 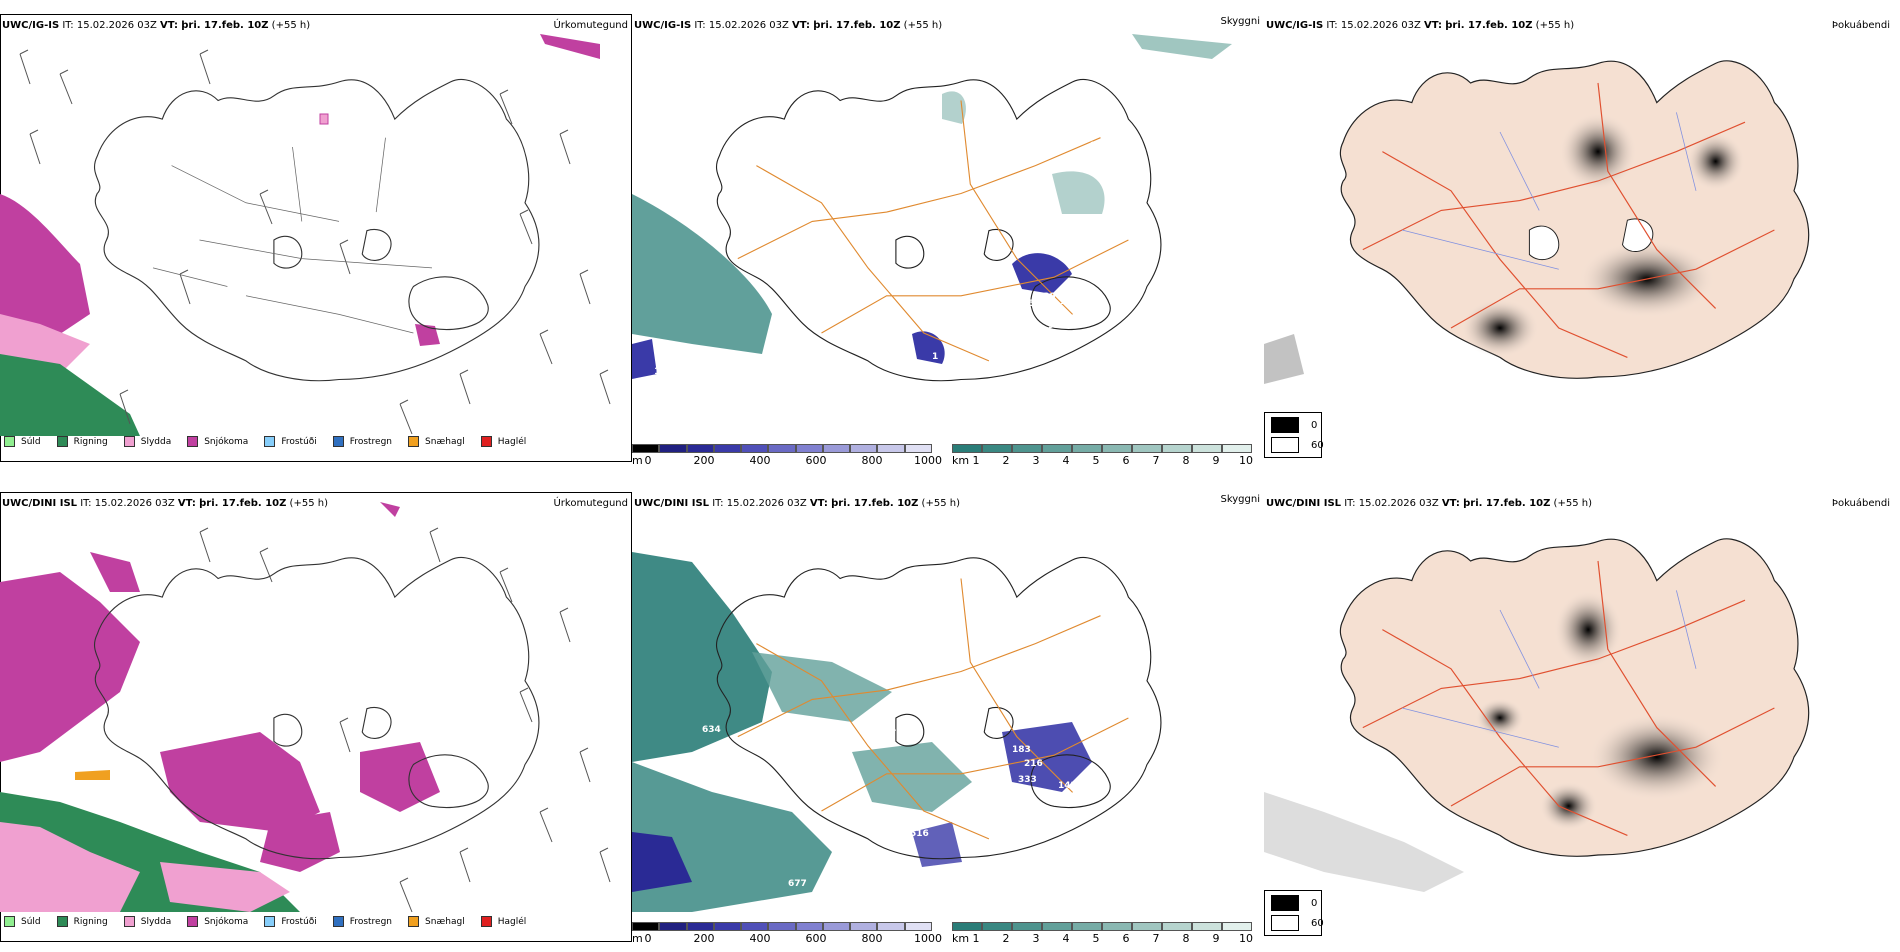 I want to click on colorbar-tick: 7, so click(x=1156, y=460).